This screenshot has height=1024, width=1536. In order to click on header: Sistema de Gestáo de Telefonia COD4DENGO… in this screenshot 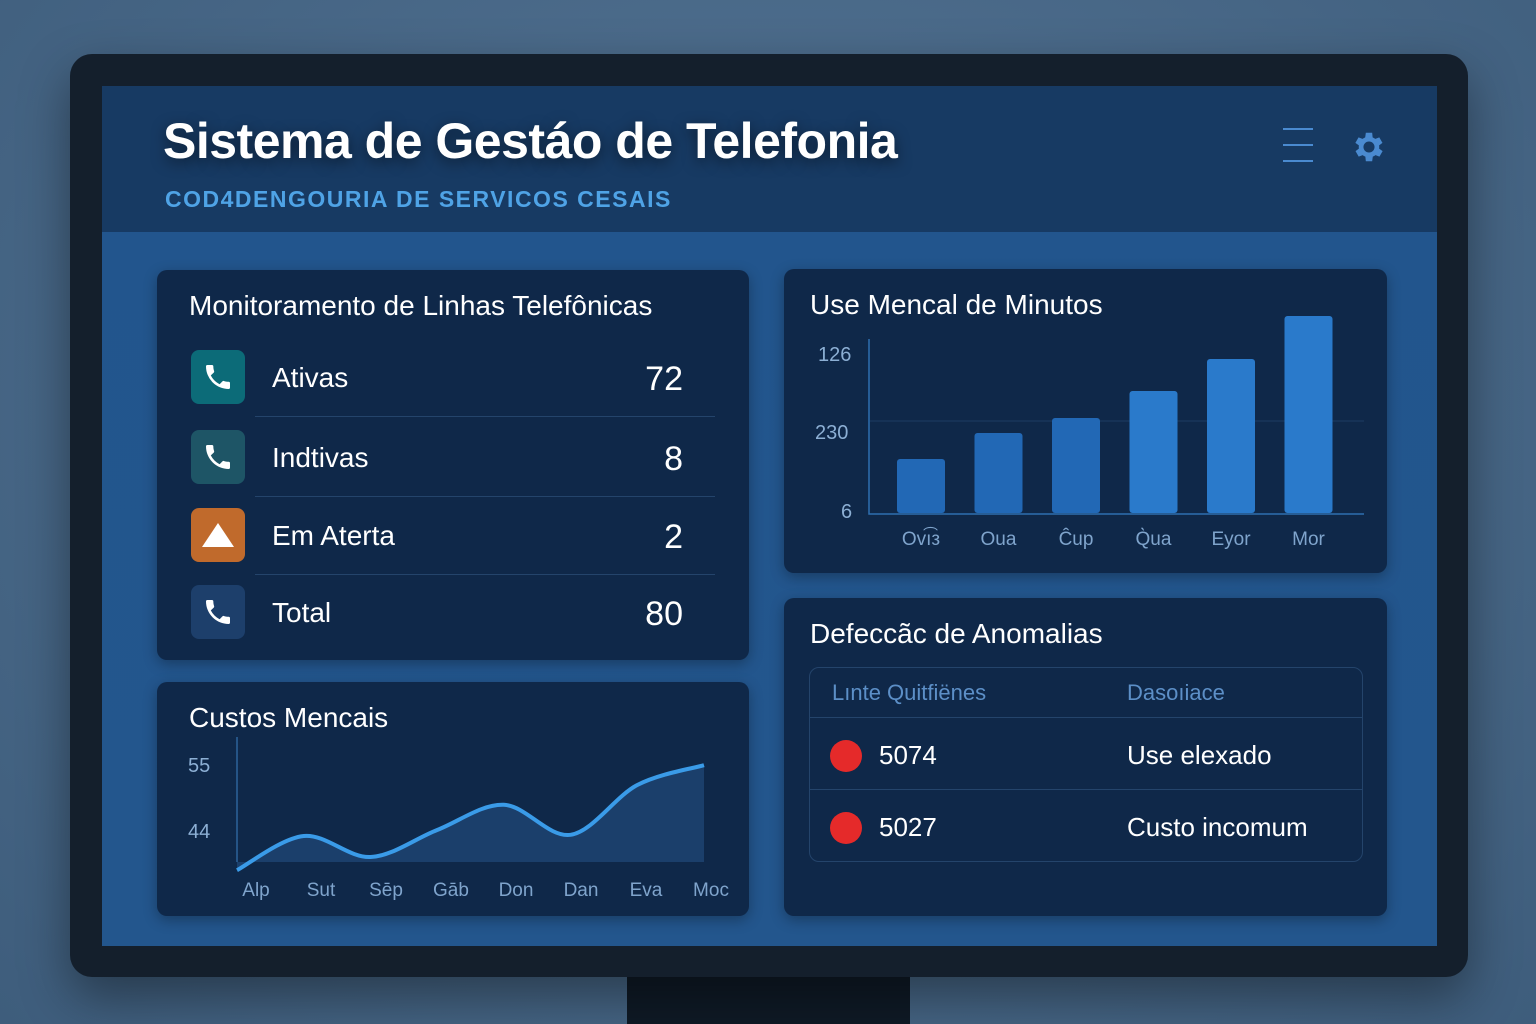, I will do `click(769, 159)`.